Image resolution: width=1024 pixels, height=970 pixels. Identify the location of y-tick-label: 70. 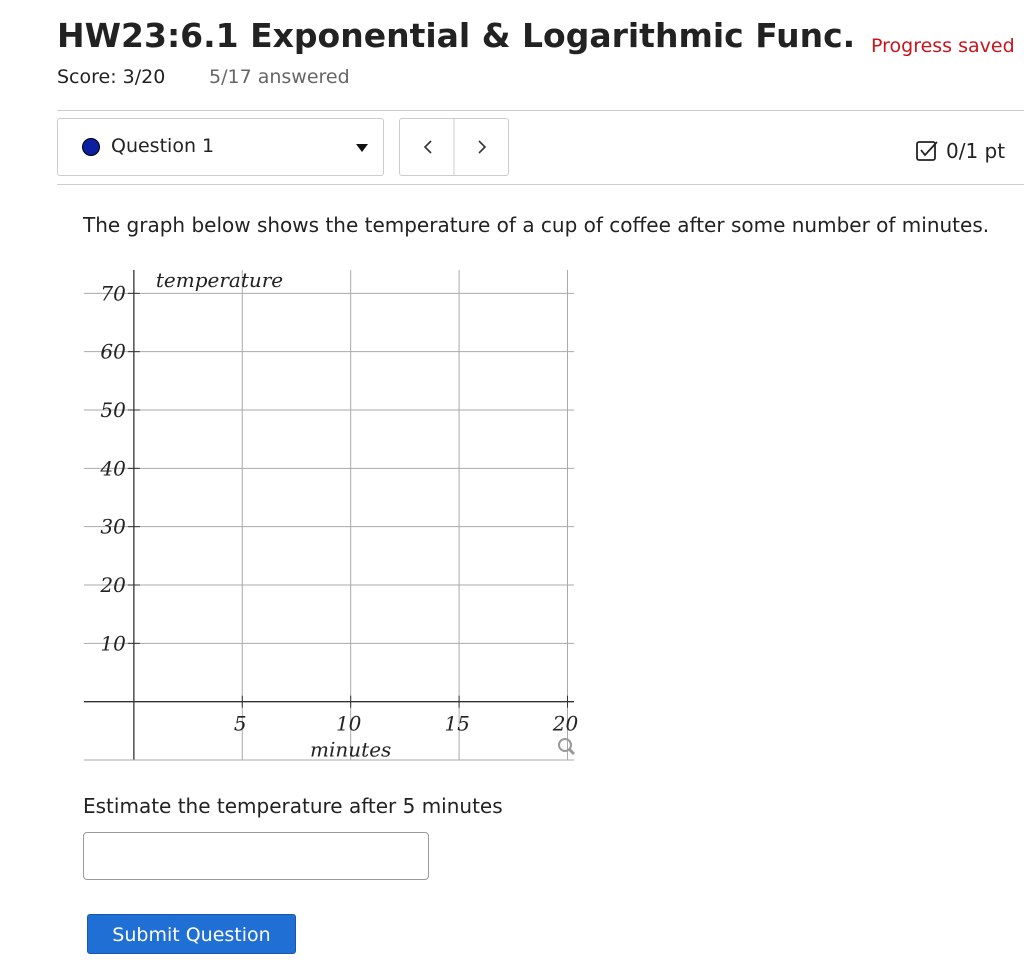
(113, 293).